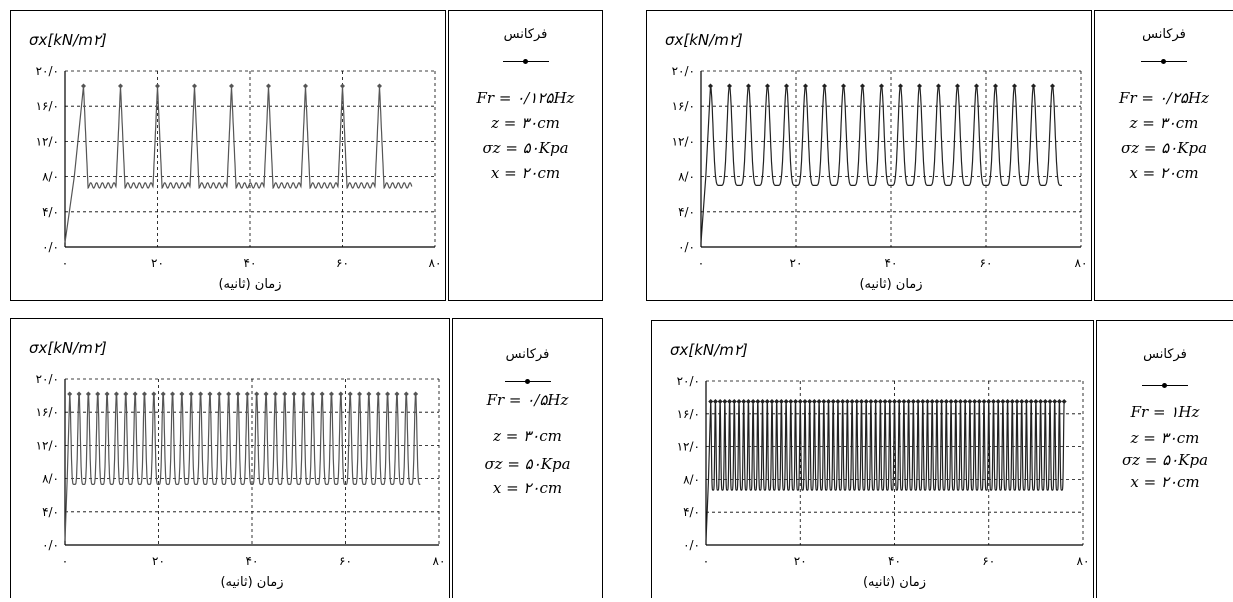  What do you see at coordinates (50, 212) in the screenshot?
I see `y-tick-label: ۴/۰` at bounding box center [50, 212].